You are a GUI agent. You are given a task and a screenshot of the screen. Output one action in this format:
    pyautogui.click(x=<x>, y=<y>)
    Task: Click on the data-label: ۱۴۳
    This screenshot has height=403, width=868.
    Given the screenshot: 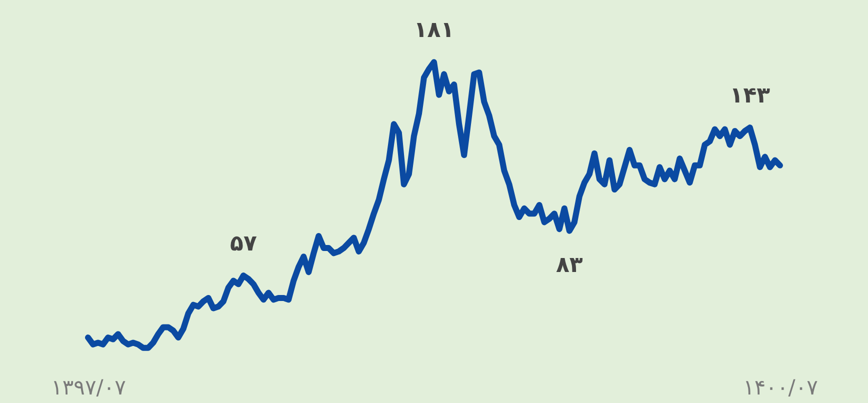 What is the action you would take?
    pyautogui.click(x=750, y=96)
    